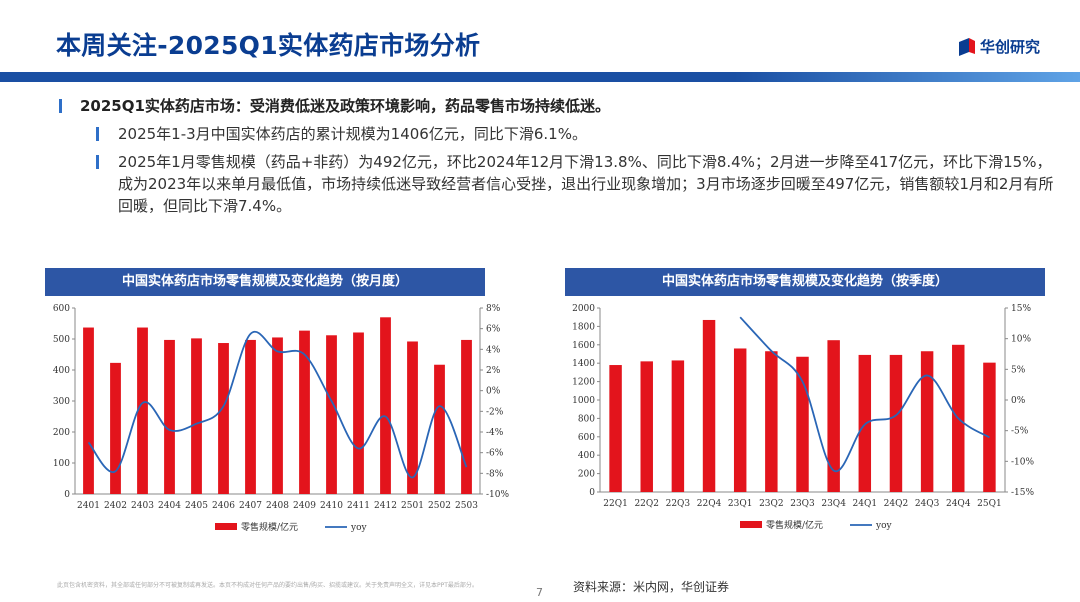  What do you see at coordinates (169, 506) in the screenshot?
I see `x-tick-label: 2404` at bounding box center [169, 506].